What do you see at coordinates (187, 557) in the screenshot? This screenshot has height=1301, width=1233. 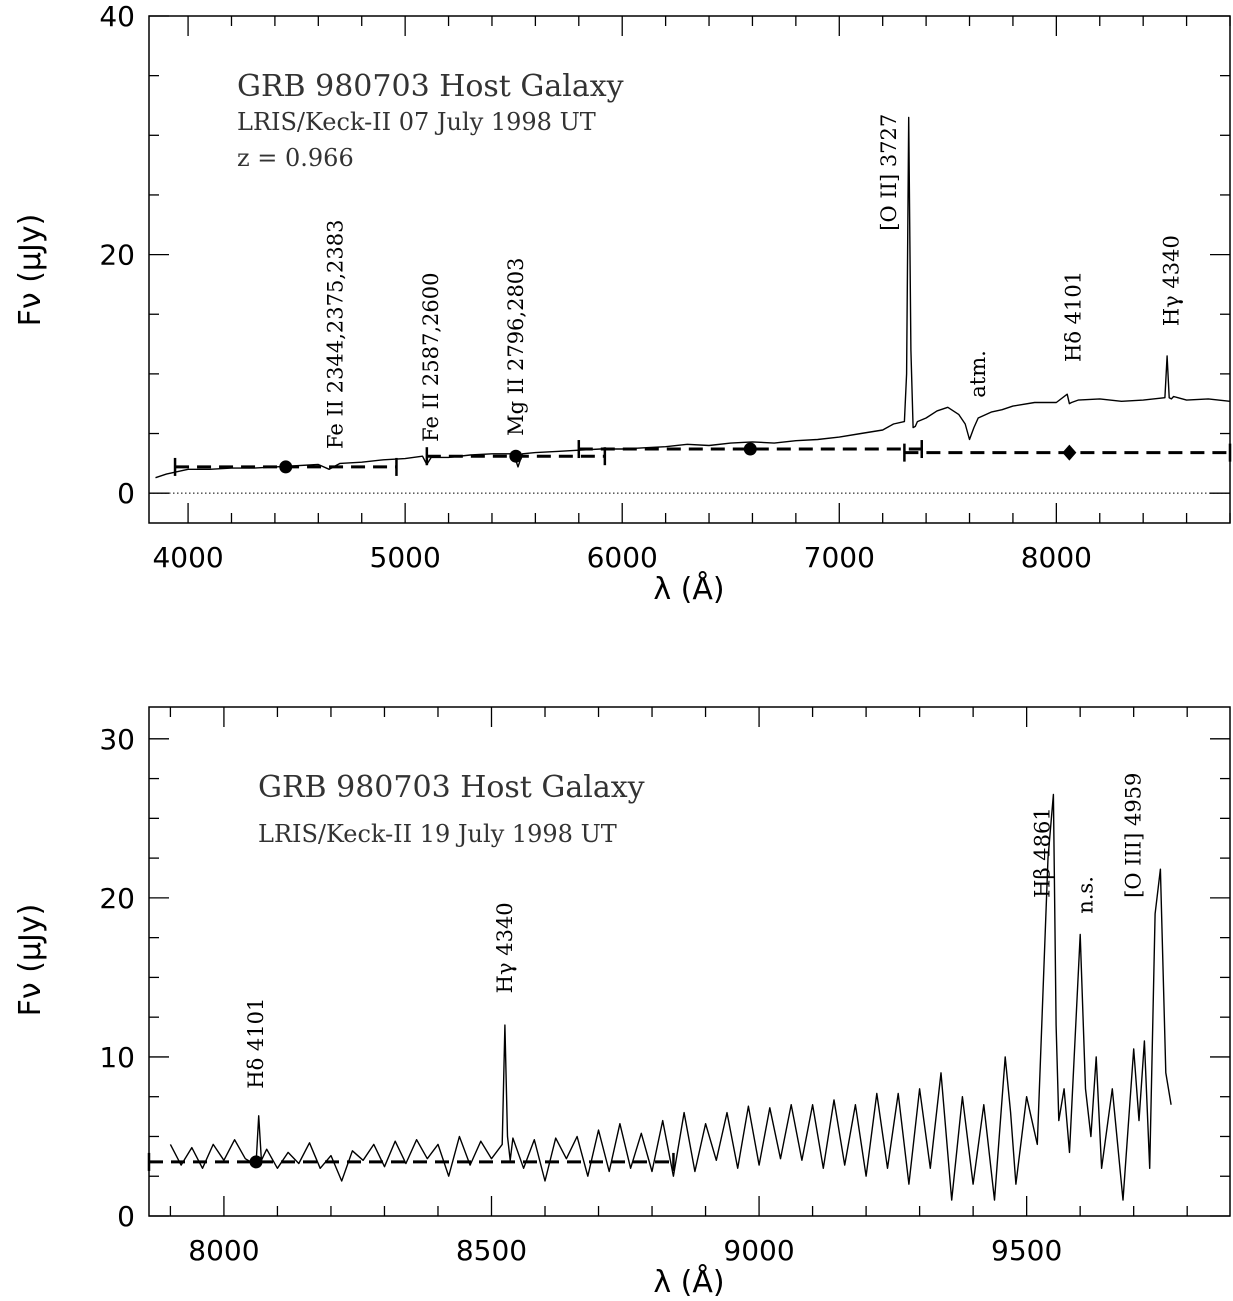 I see `x-tick-label: 4000` at bounding box center [187, 557].